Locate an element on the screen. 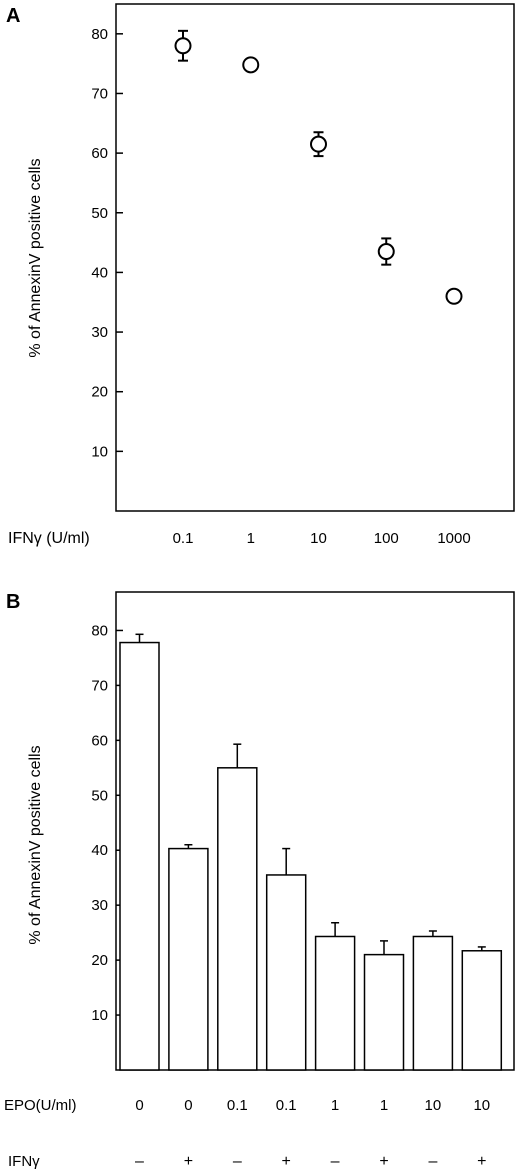 Image resolution: width=520 pixels, height=1172 pixels. panel-b-y-axis-title: % of AnnexinV positive cells is located at coordinates (35, 844).